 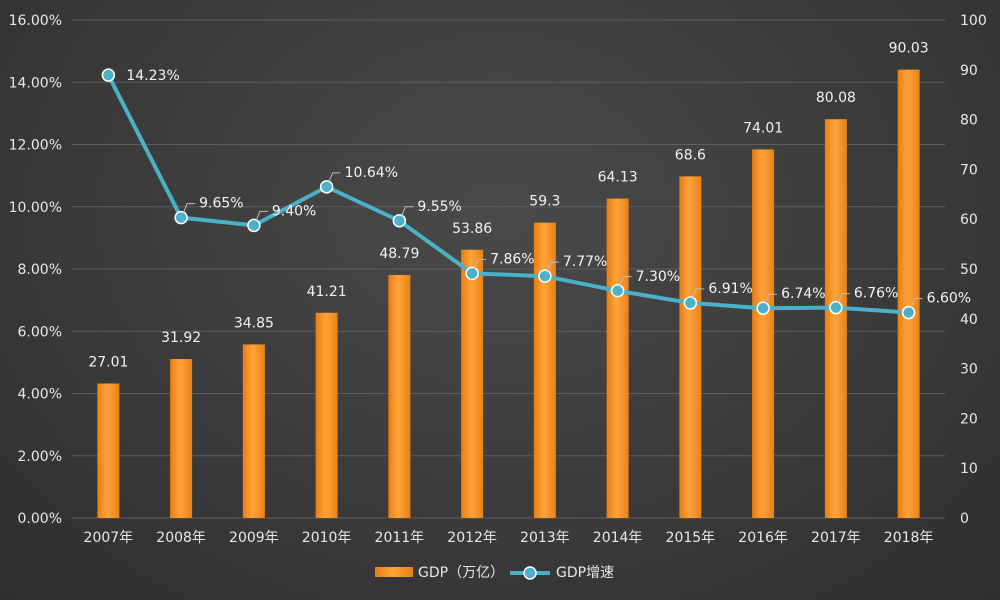 I want to click on gdp-bar-value-label: 34.85, so click(x=254, y=323).